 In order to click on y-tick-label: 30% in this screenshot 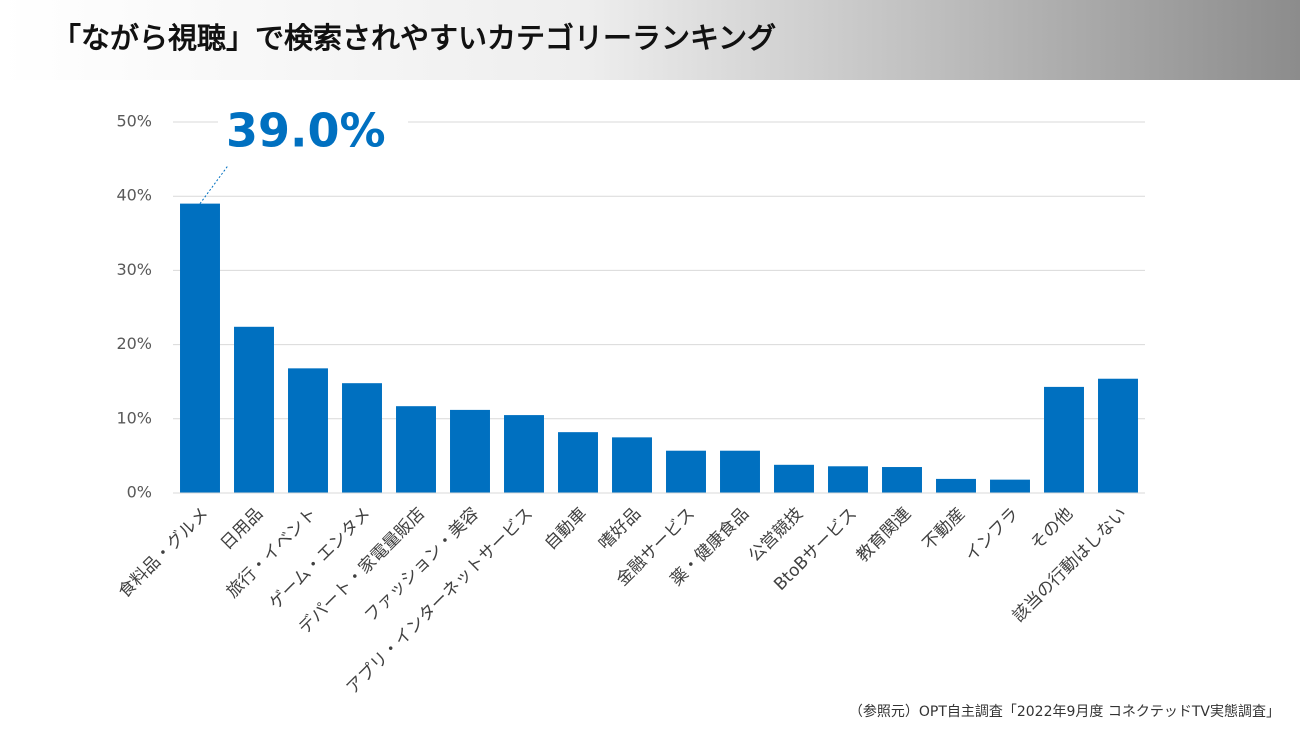, I will do `click(134, 269)`.